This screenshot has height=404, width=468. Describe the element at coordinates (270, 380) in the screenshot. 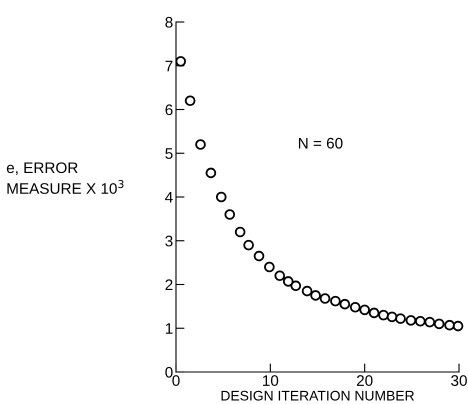

I see `x-tick-label: 10` at that location.